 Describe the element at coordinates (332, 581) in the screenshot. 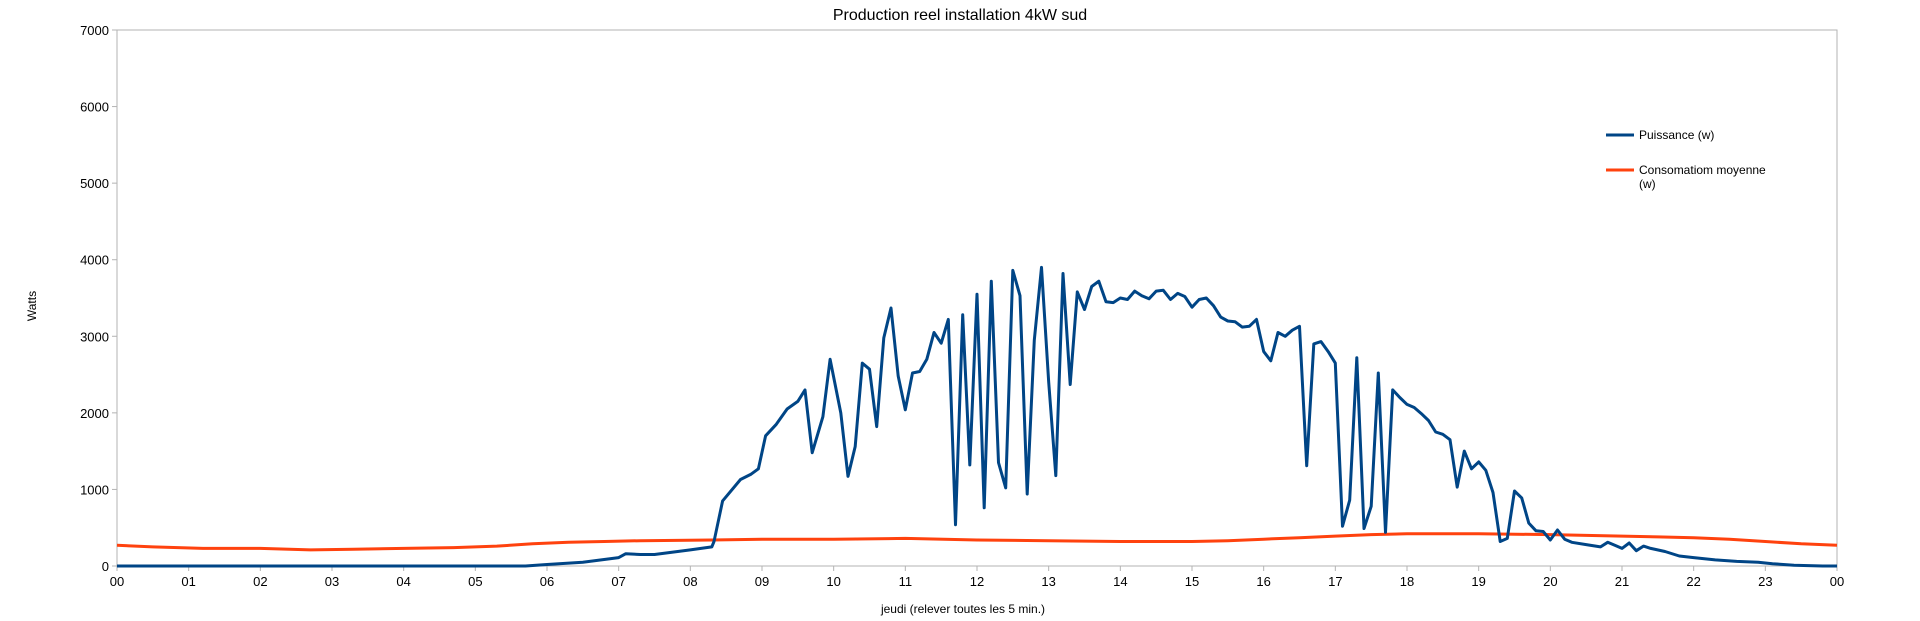

I see `x-tick-label: 03` at that location.